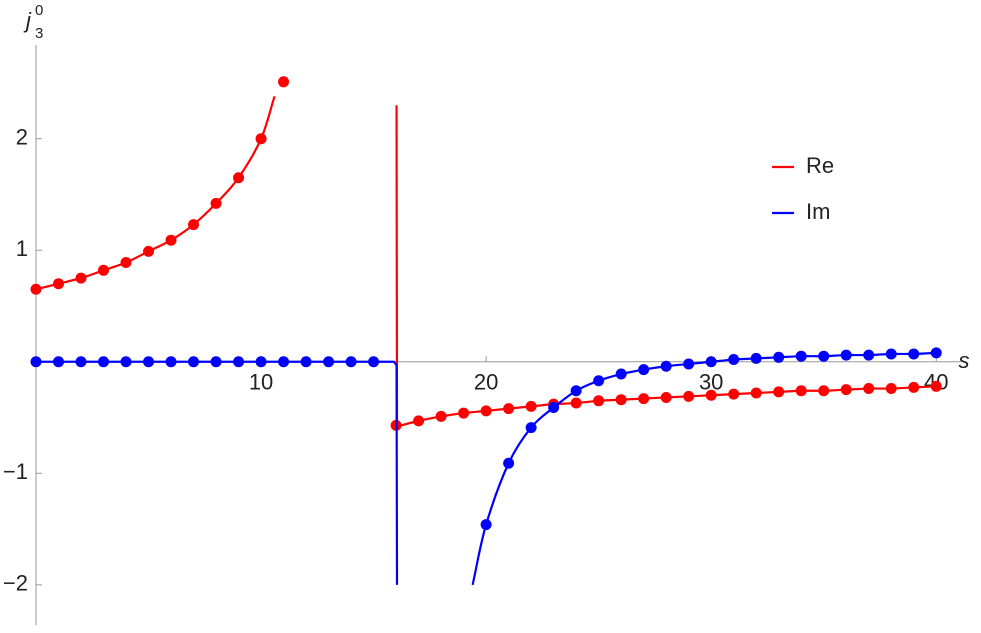 This screenshot has width=981, height=633. I want to click on legend-label: Re, so click(820, 165).